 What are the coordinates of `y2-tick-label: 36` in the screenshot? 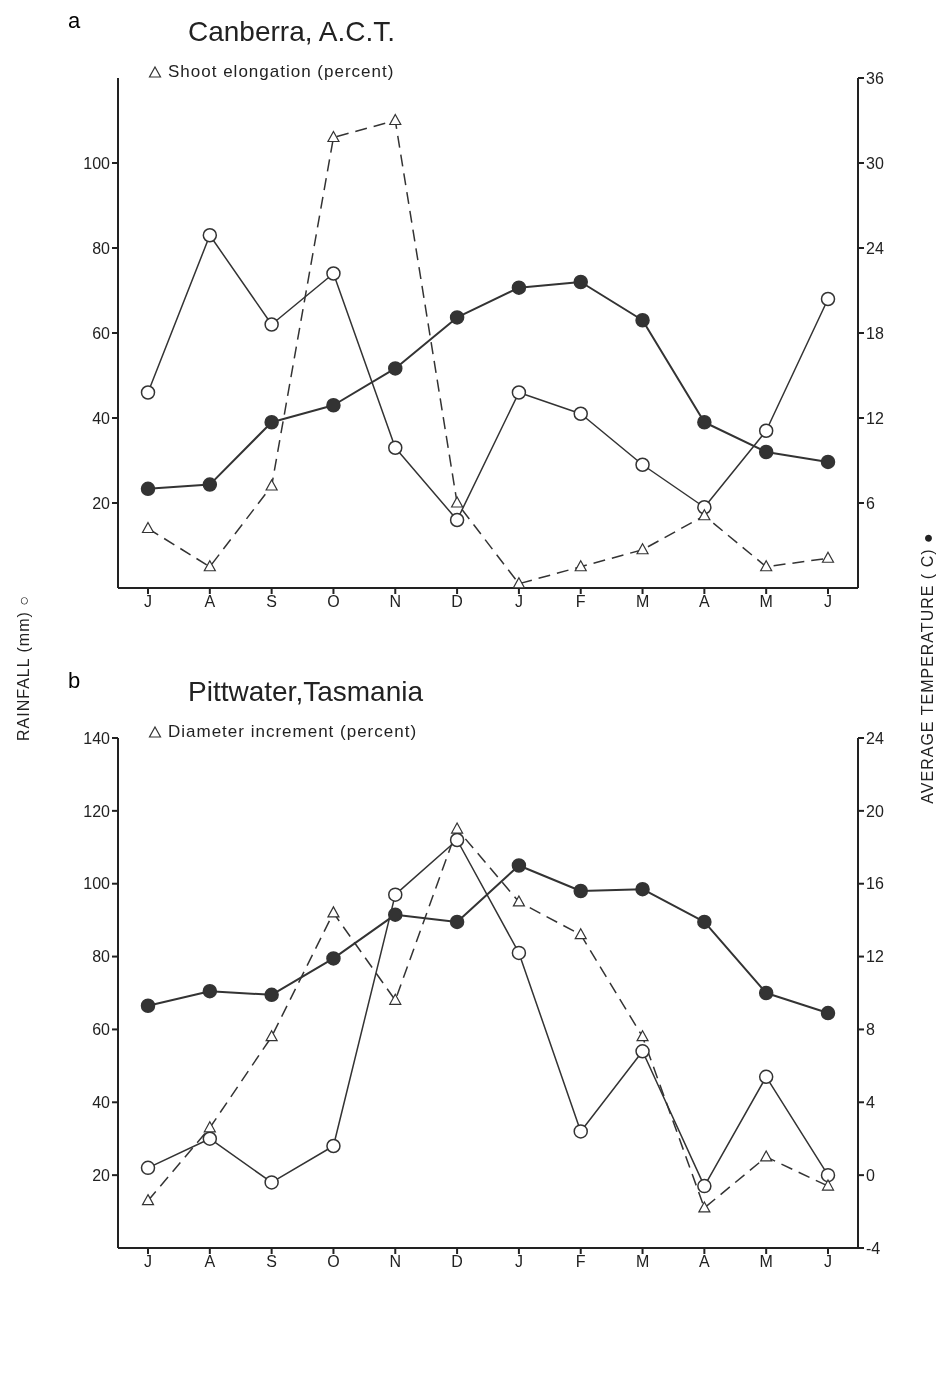 It's located at (875, 78).